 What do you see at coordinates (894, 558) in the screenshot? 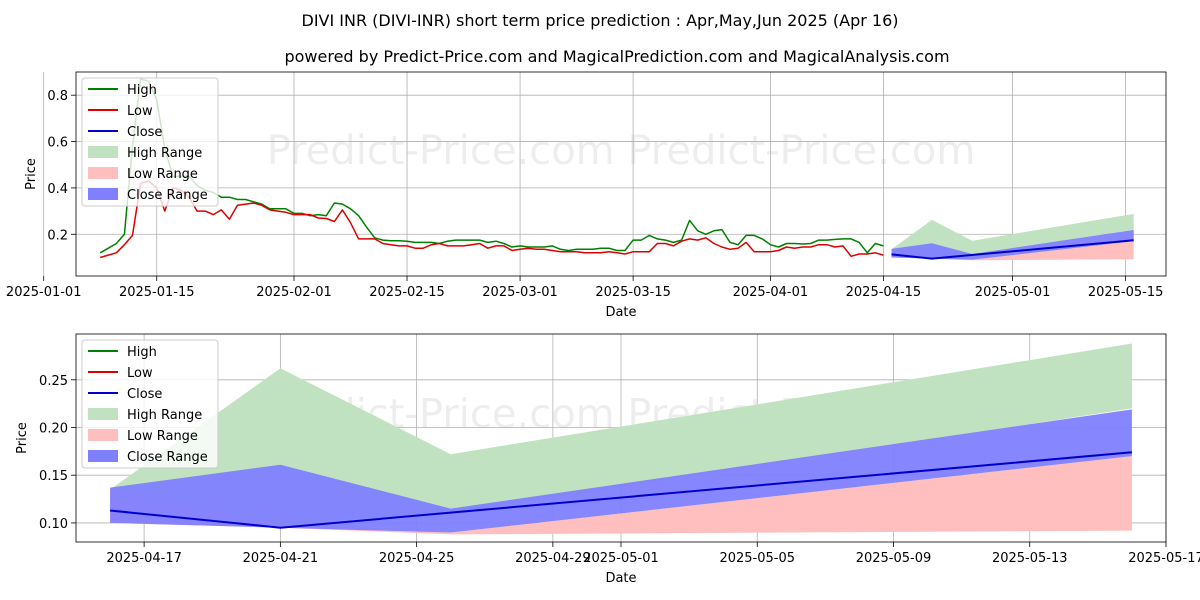
I see `x-tick-label: 2025-05-09` at bounding box center [894, 558].